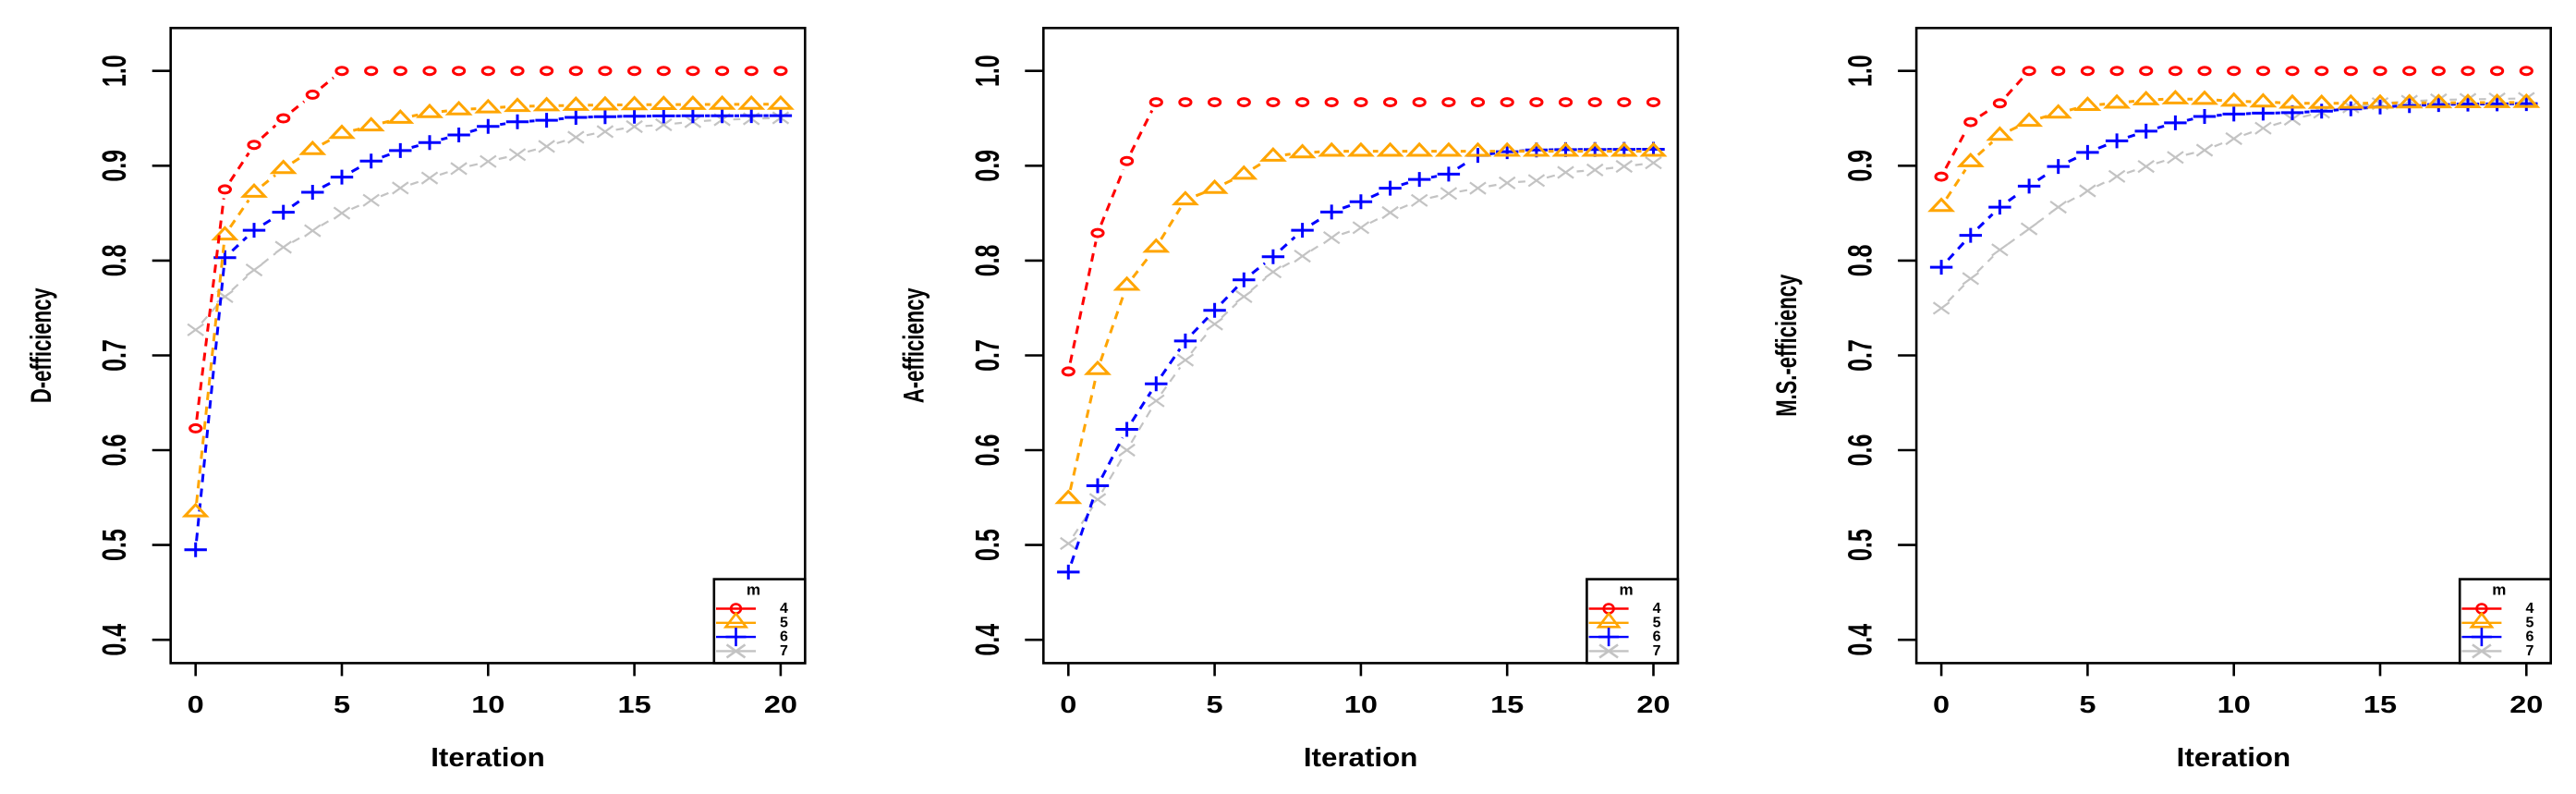  What do you see at coordinates (40, 345) in the screenshot?
I see `svg-text: D-efficiency` at bounding box center [40, 345].